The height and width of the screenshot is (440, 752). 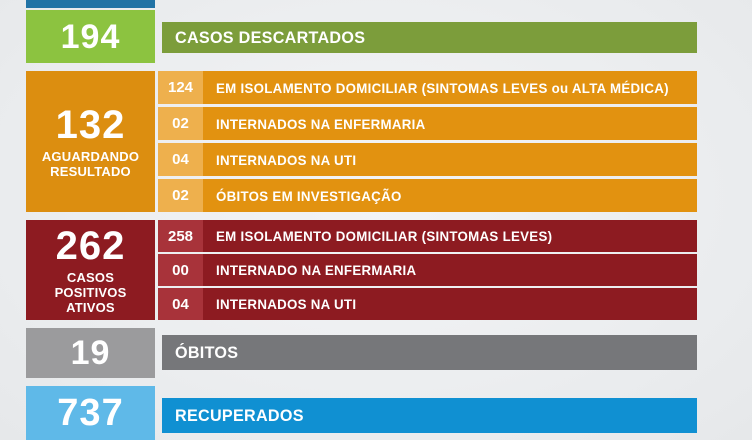 I want to click on recuperados-label-bar: RECUPERADOS, so click(x=429, y=415).